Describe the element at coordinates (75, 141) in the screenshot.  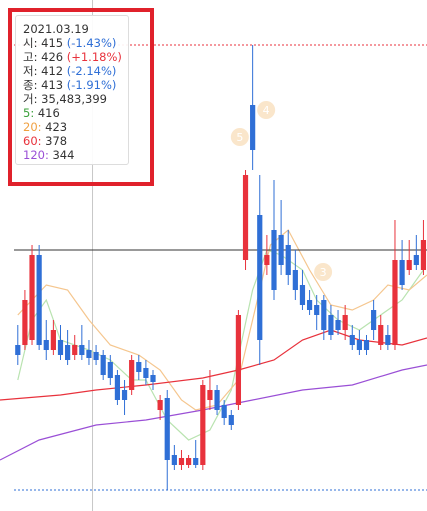
I see `average-row: 60: 378` at that location.